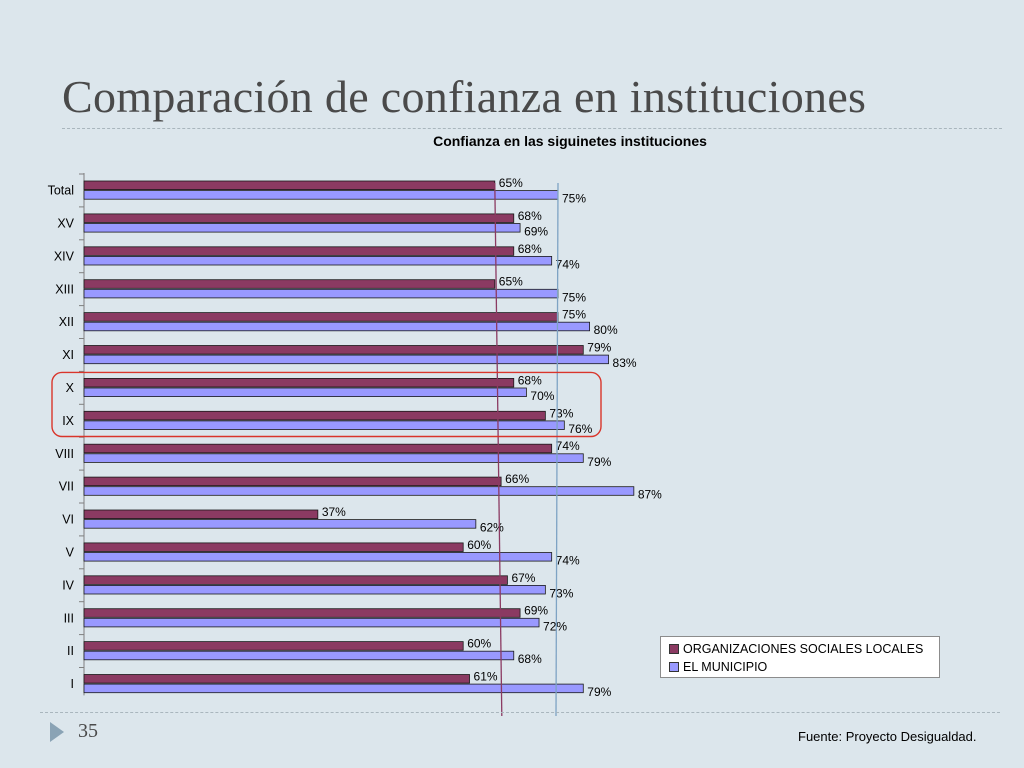 The image size is (1024, 768). I want to click on category-label: Total, so click(61, 191).